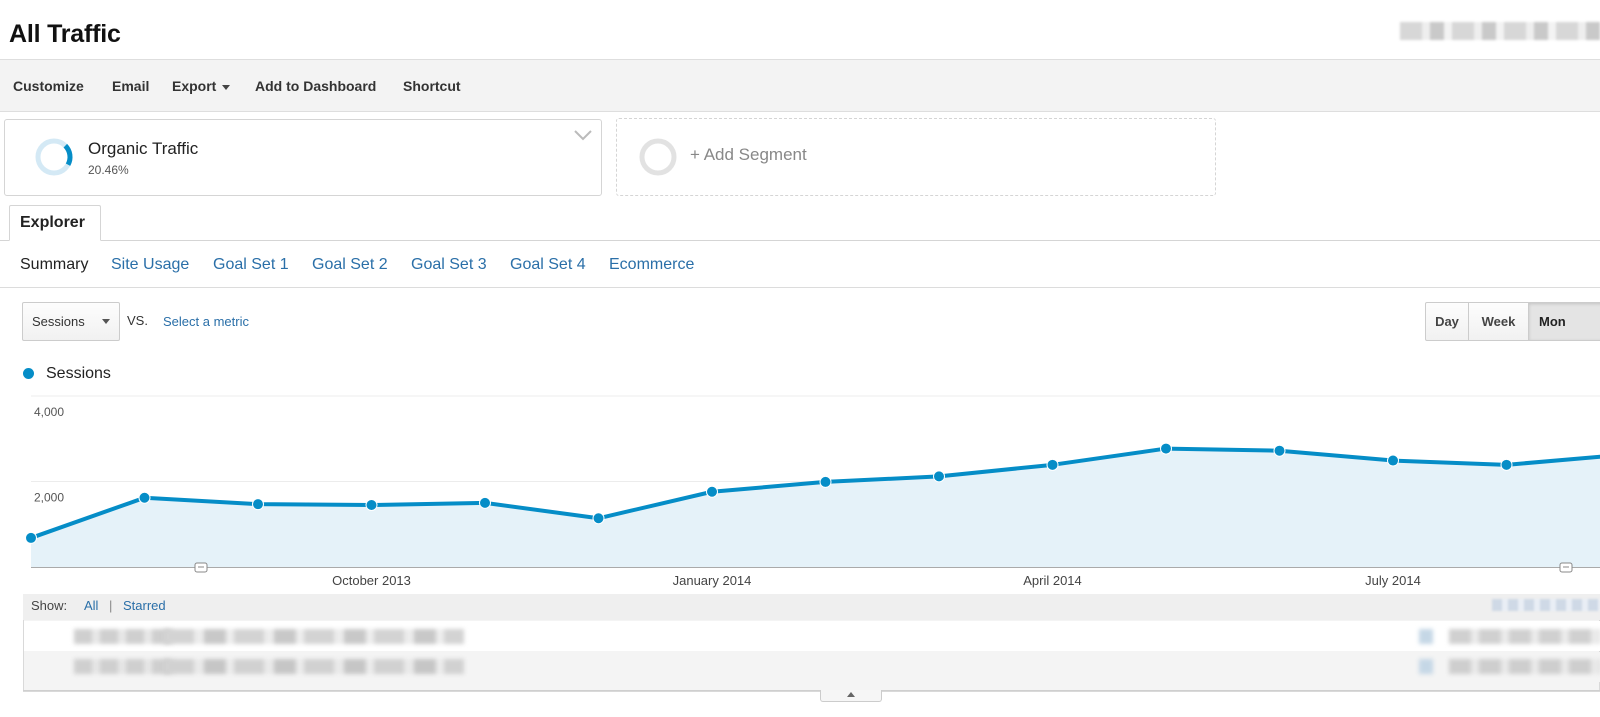  What do you see at coordinates (54, 157) in the screenshot?
I see `segment-donut-icon` at bounding box center [54, 157].